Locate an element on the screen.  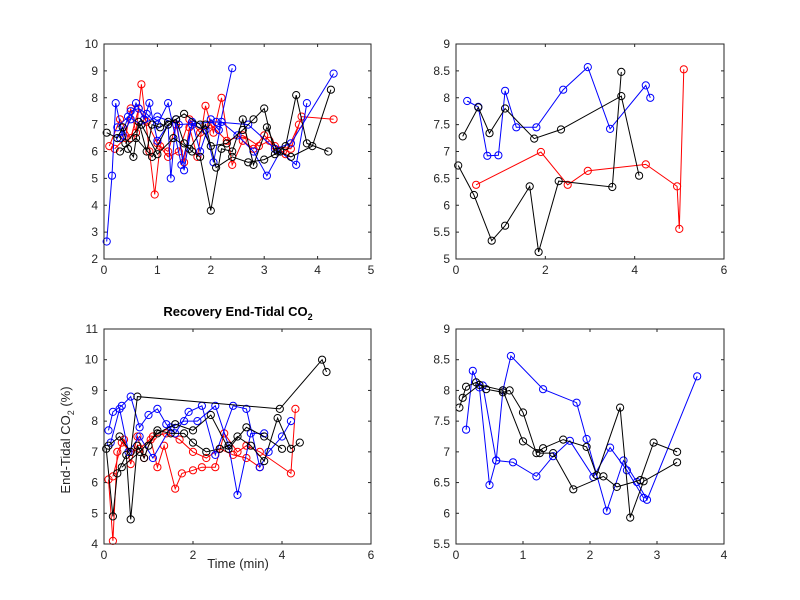
x-tick-label: 4 is located at coordinates (724, 555).